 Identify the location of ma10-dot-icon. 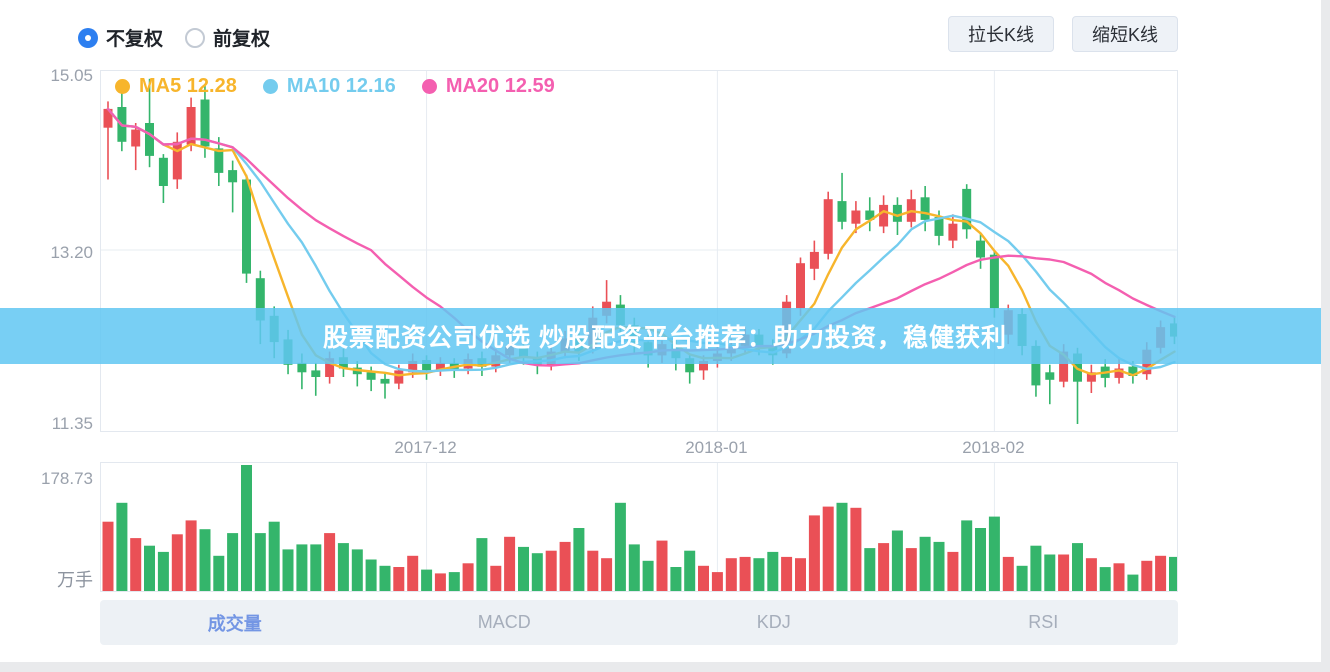
(270, 86).